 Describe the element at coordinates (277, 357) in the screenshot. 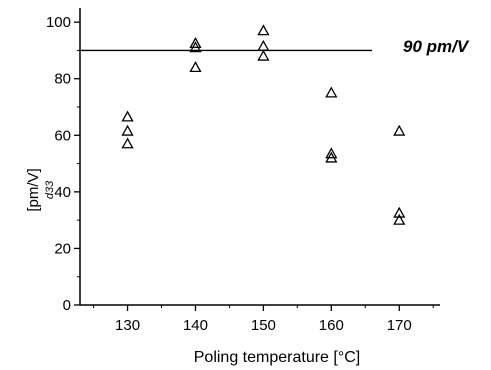

I see `x-axis-title: Poling temperature [°C]` at that location.